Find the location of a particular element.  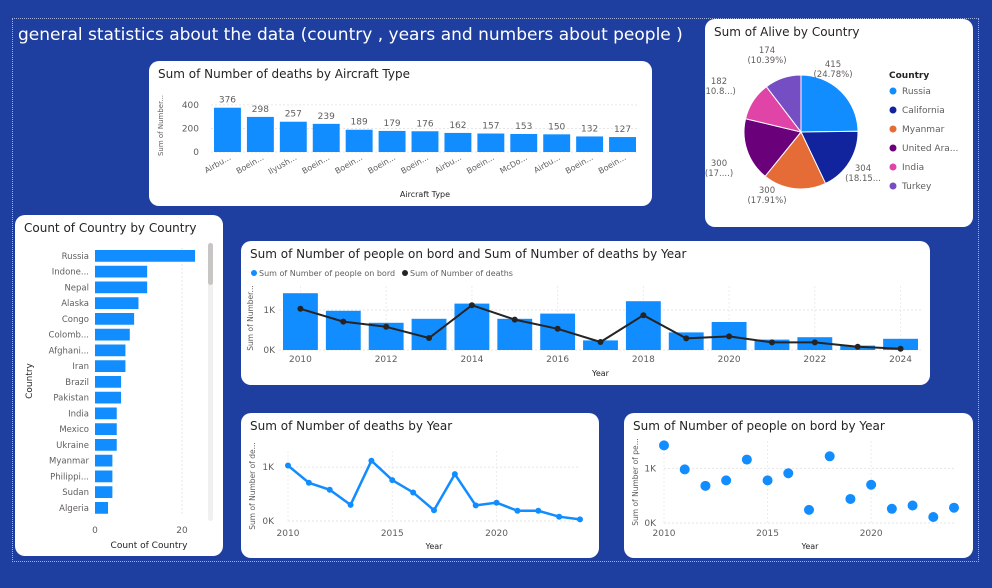

x-axis-label: Count of Country is located at coordinates (150, 546).